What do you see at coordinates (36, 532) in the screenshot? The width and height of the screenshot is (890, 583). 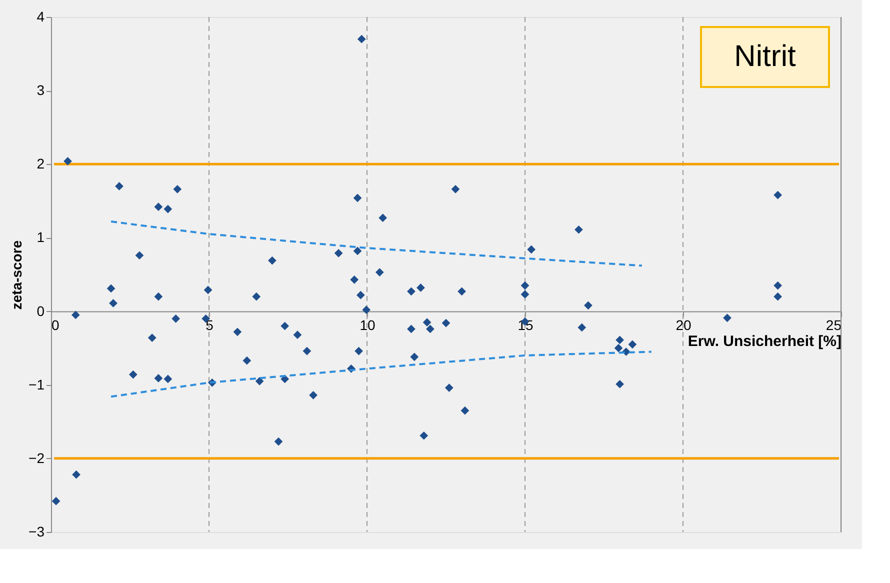 I see `y-tick-label: −3` at bounding box center [36, 532].